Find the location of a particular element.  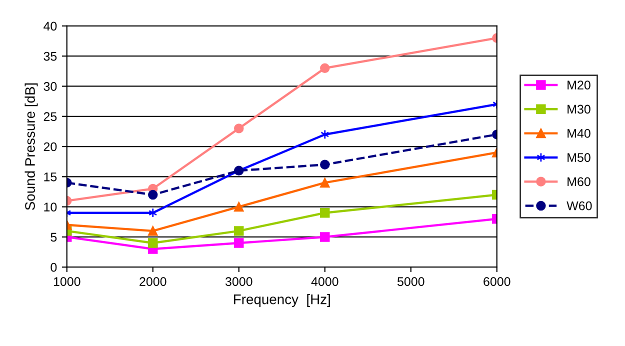

x-tick-label: 2000 is located at coordinates (153, 281).